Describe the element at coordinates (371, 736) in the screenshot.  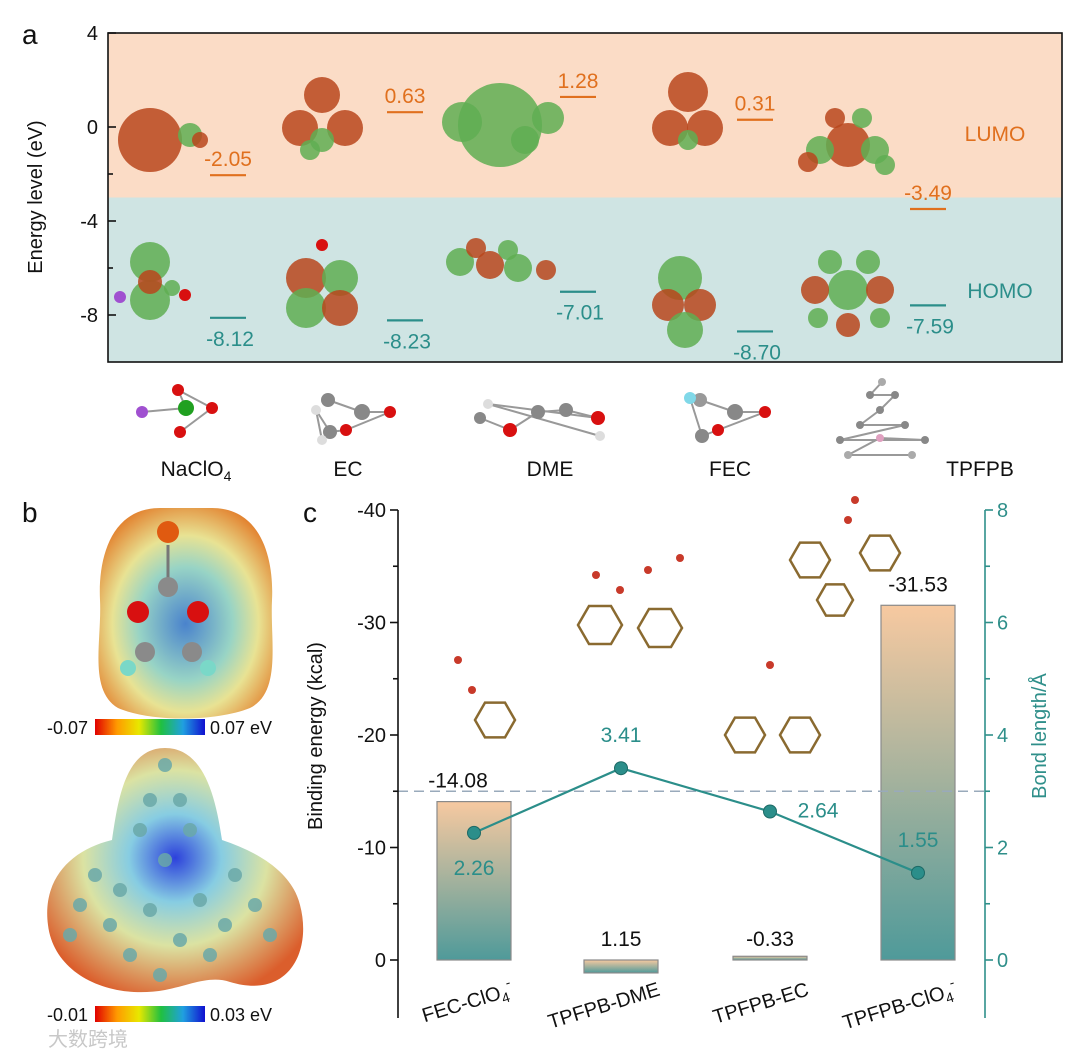
I see `y-tick-label: -20` at that location.